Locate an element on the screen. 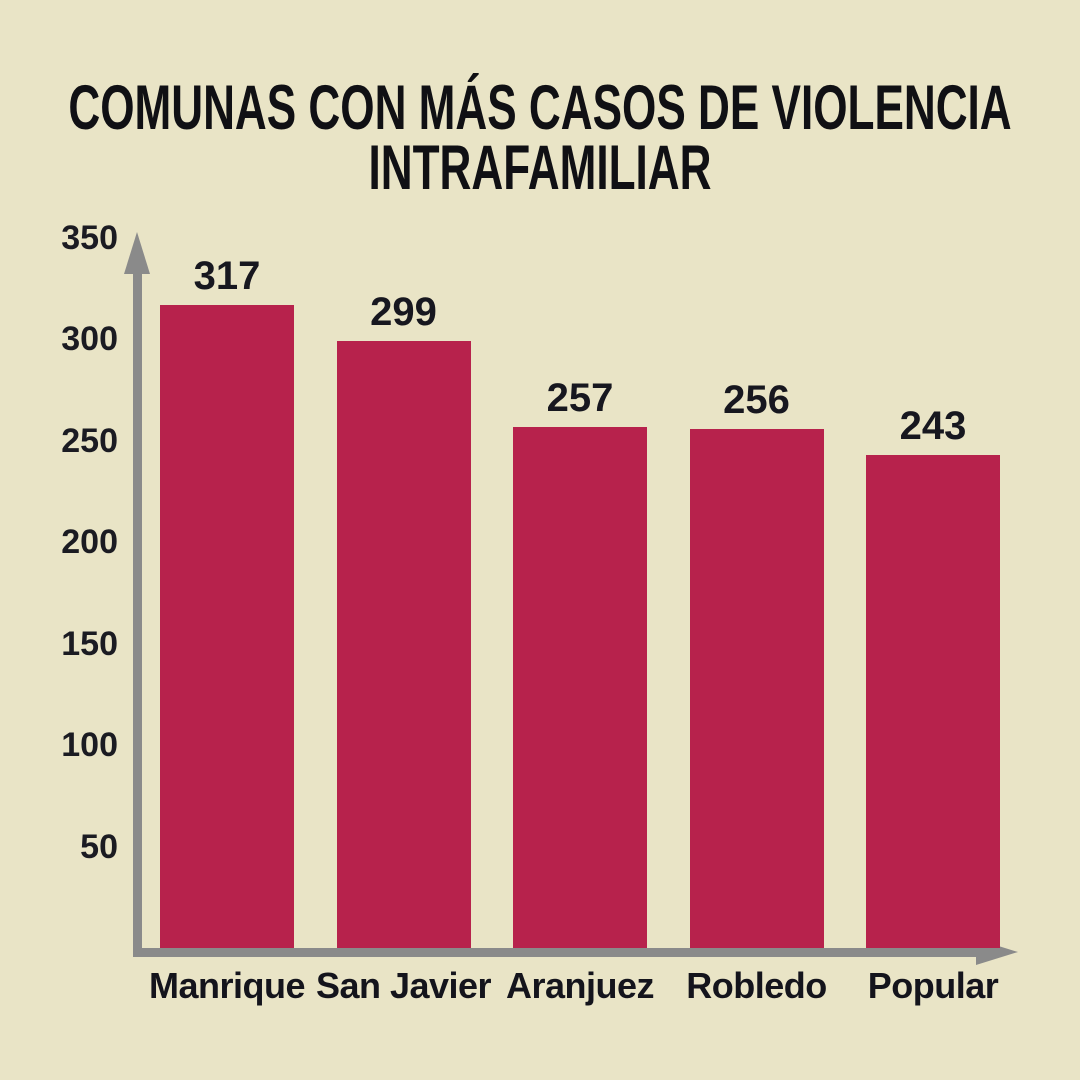 The image size is (1080, 1080). y-tick-label: 50 is located at coordinates (99, 846).